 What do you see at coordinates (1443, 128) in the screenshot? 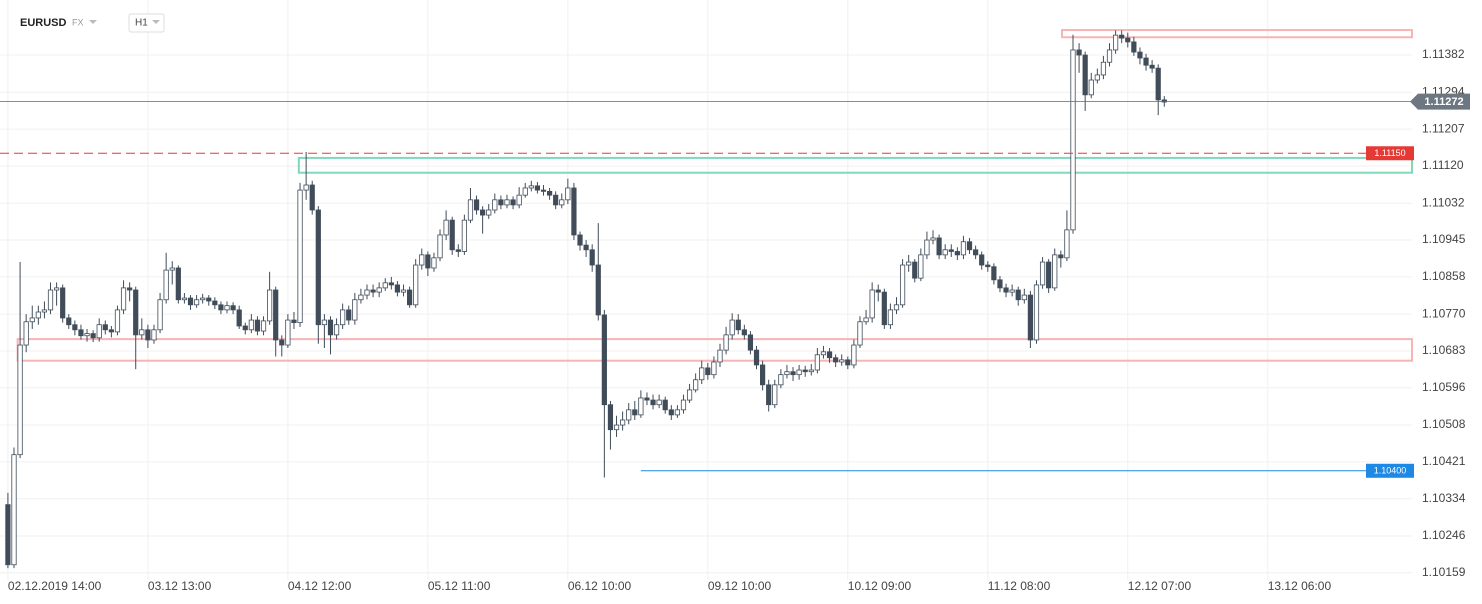
I see `y-tick-label: 1.11207` at bounding box center [1443, 128].